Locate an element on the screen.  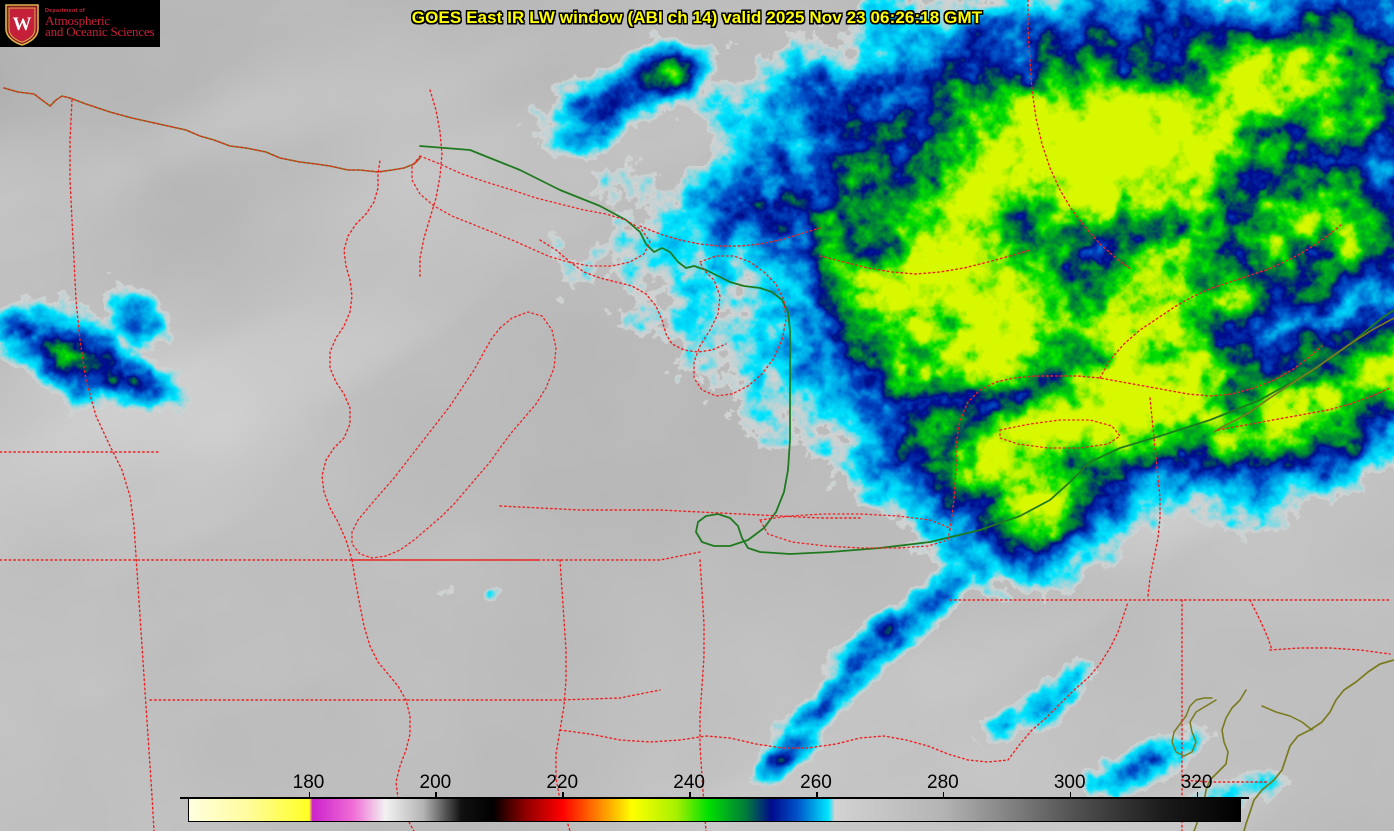
border-canada-province-east is located at coordinates (1080, 135).